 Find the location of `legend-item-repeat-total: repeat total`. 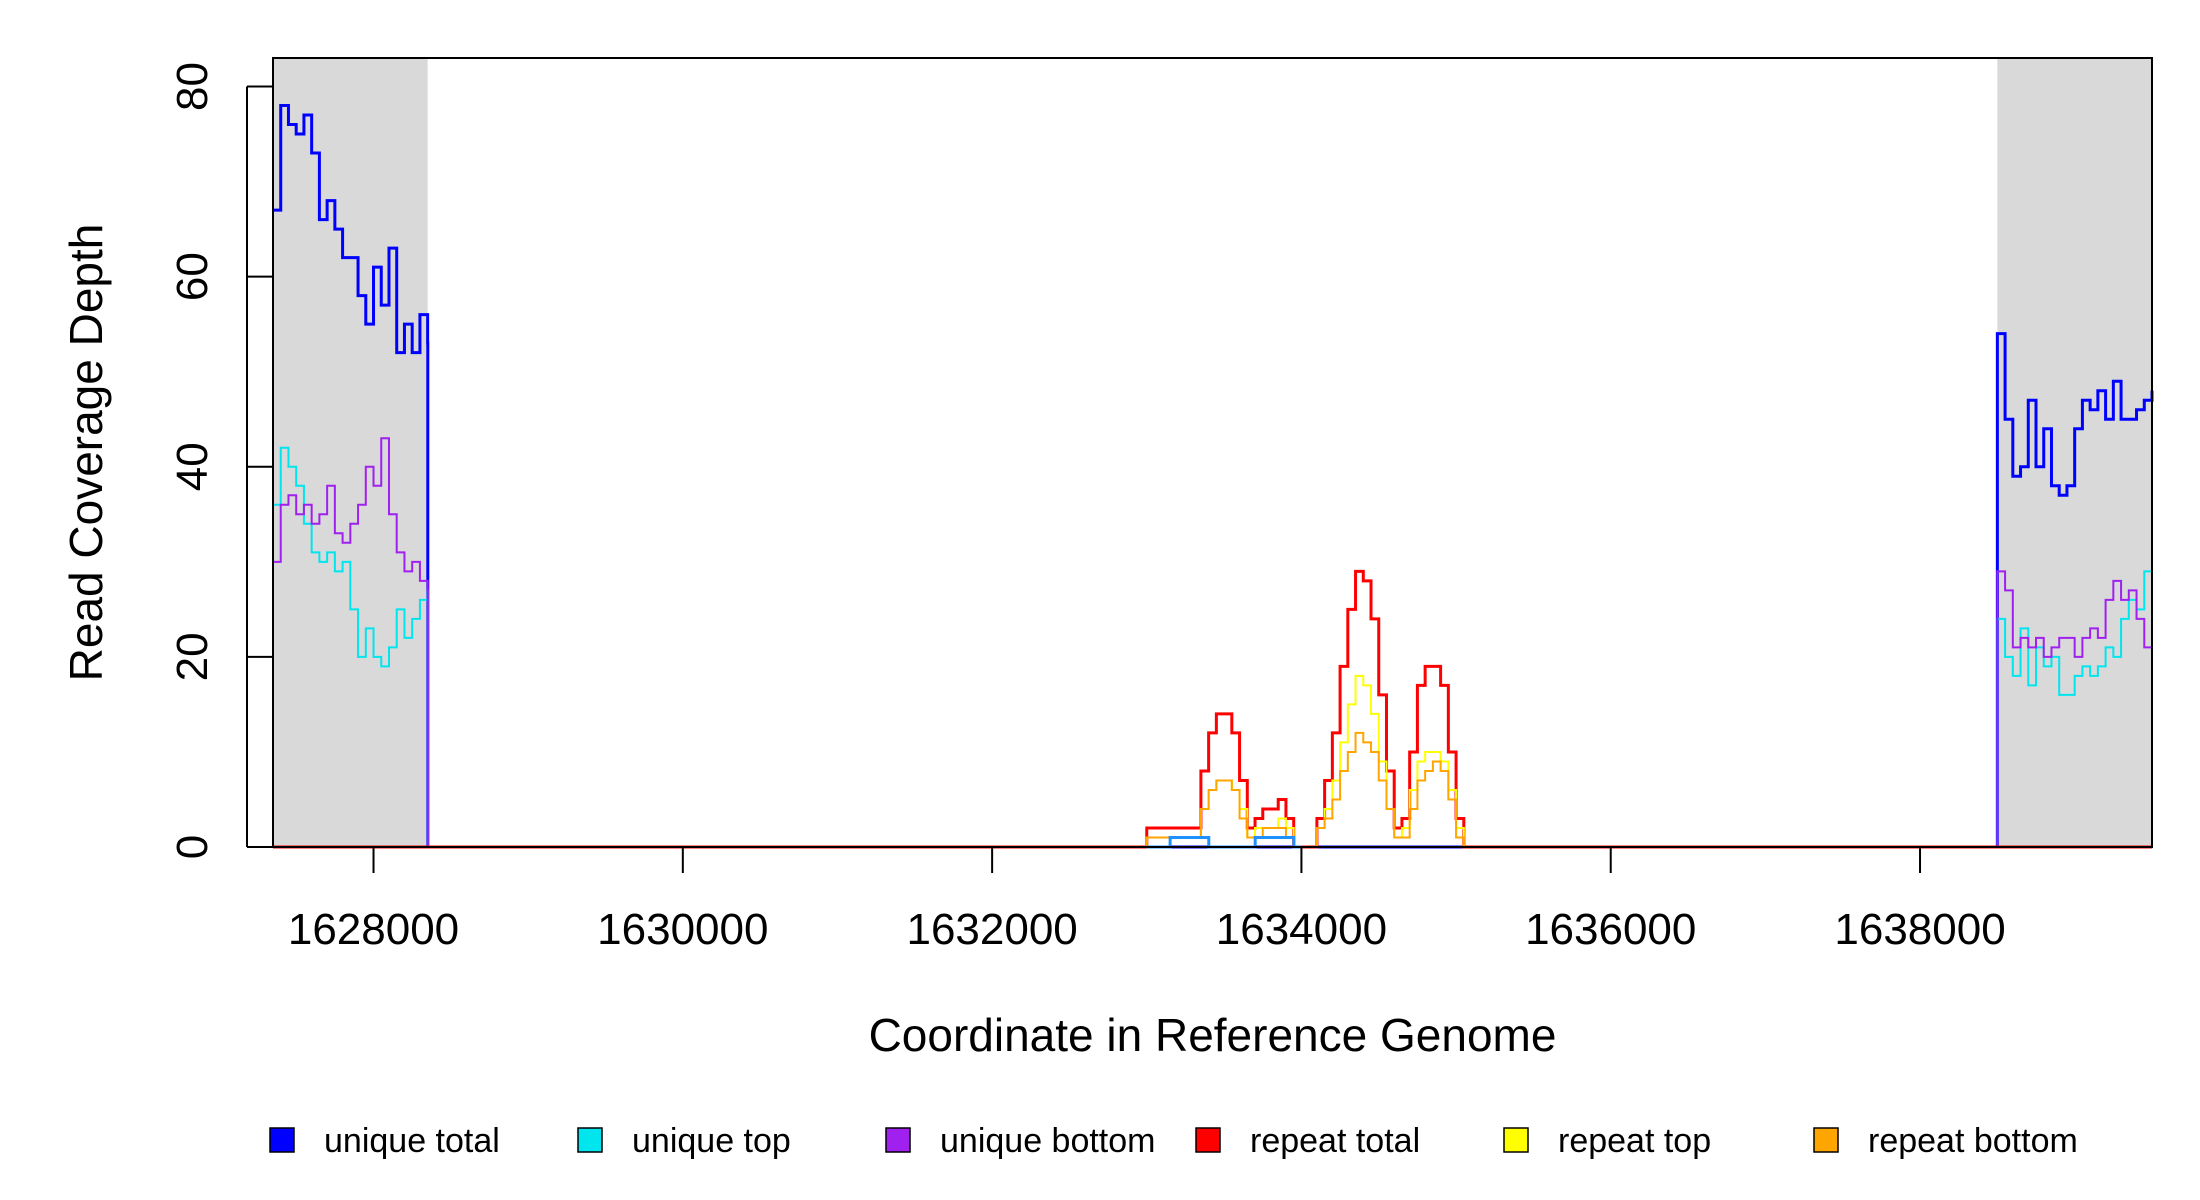

legend-item-repeat-total: repeat total is located at coordinates (1307, 1141).